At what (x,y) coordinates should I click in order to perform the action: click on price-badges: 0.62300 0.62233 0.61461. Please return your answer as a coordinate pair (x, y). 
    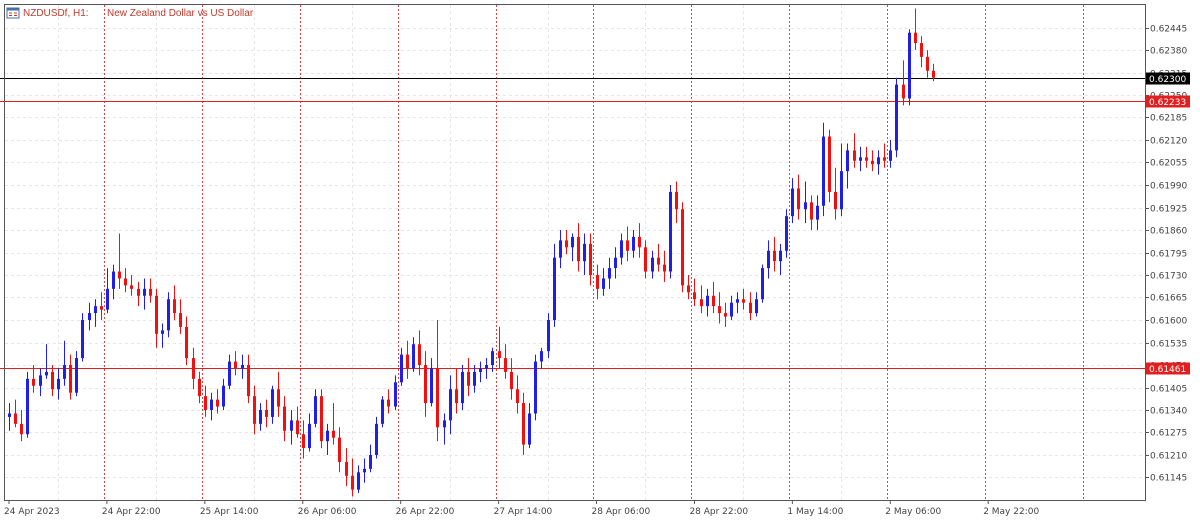
    Looking at the image, I should click on (1168, 223).